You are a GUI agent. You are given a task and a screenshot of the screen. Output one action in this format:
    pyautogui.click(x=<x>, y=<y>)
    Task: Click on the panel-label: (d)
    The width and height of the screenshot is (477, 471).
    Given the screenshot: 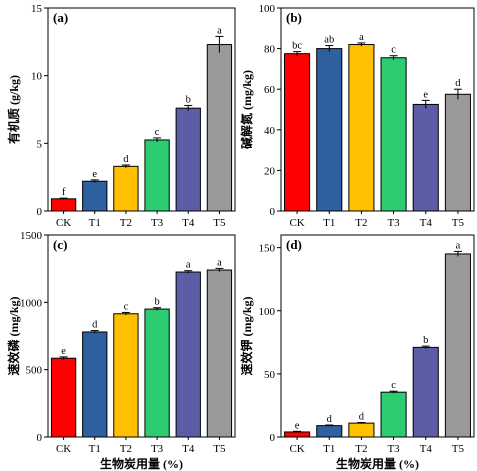 What is the action you would take?
    pyautogui.click(x=294, y=244)
    